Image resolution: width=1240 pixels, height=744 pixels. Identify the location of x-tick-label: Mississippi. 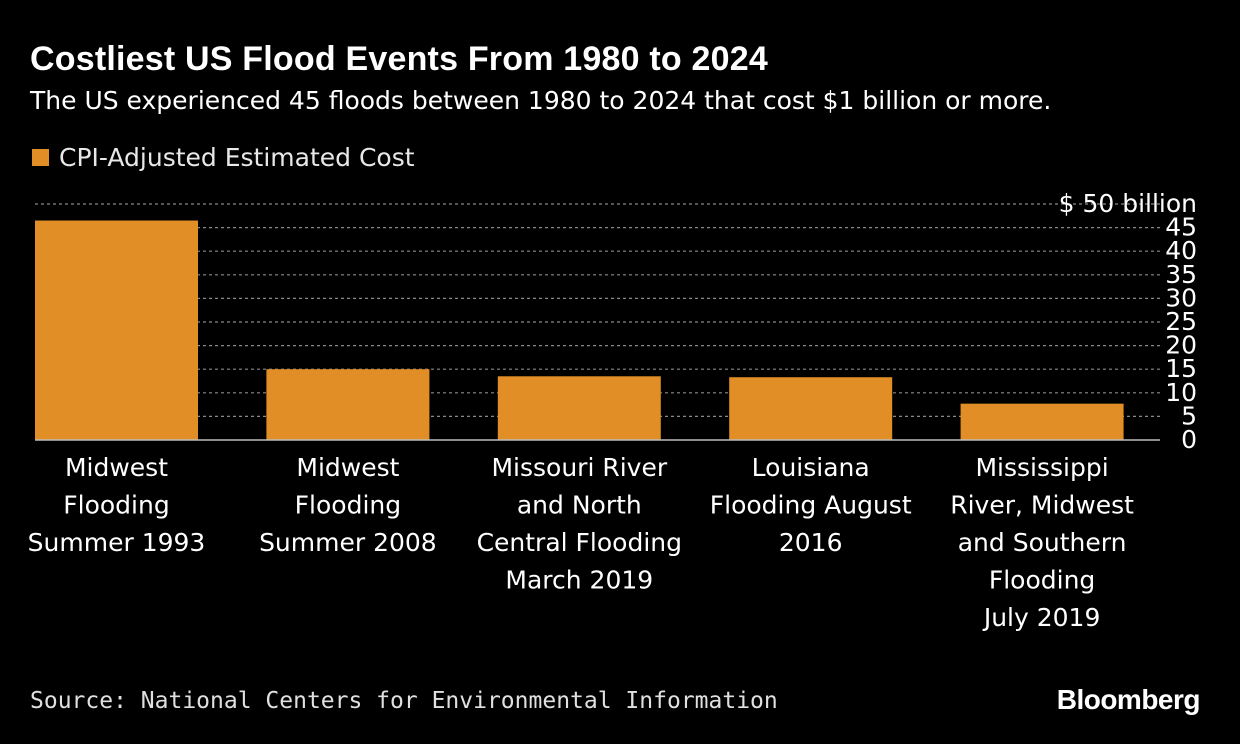
(1041, 467).